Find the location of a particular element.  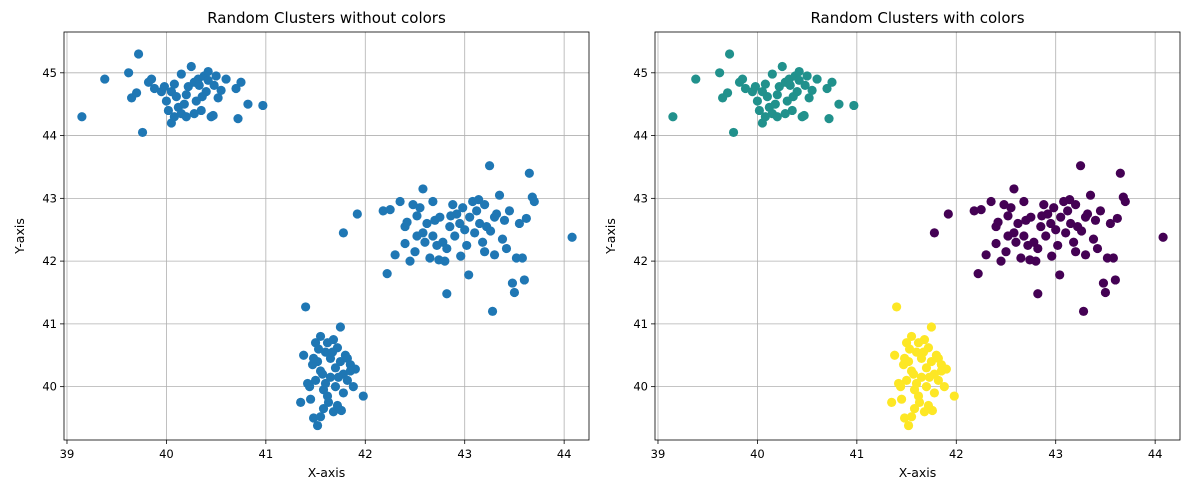

x-tick-label: 39 is located at coordinates (67, 454).